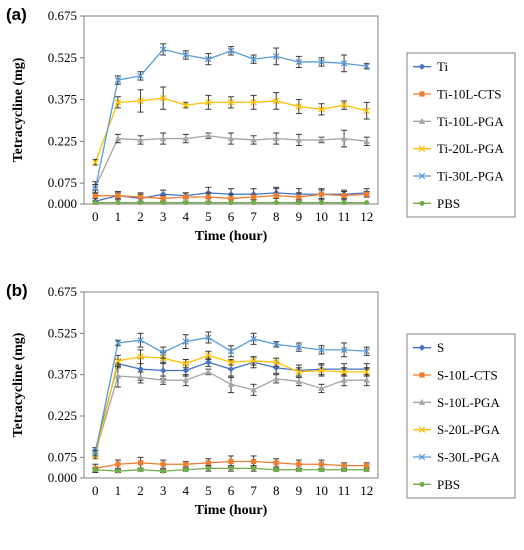  I want to click on legend-item: Ti-20L-PGA, so click(458, 148).